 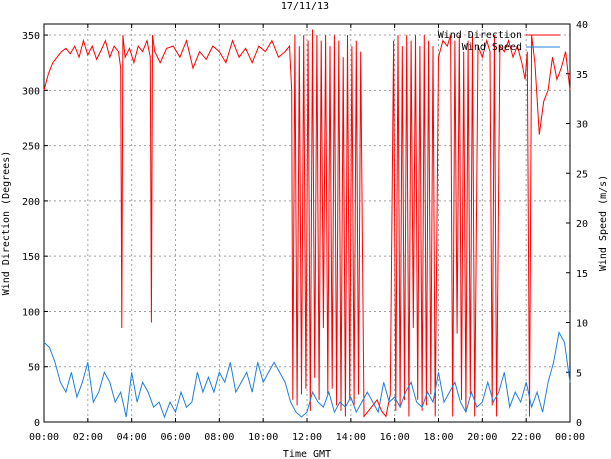 I want to click on y-tick-label: 150, so click(x=31, y=257).